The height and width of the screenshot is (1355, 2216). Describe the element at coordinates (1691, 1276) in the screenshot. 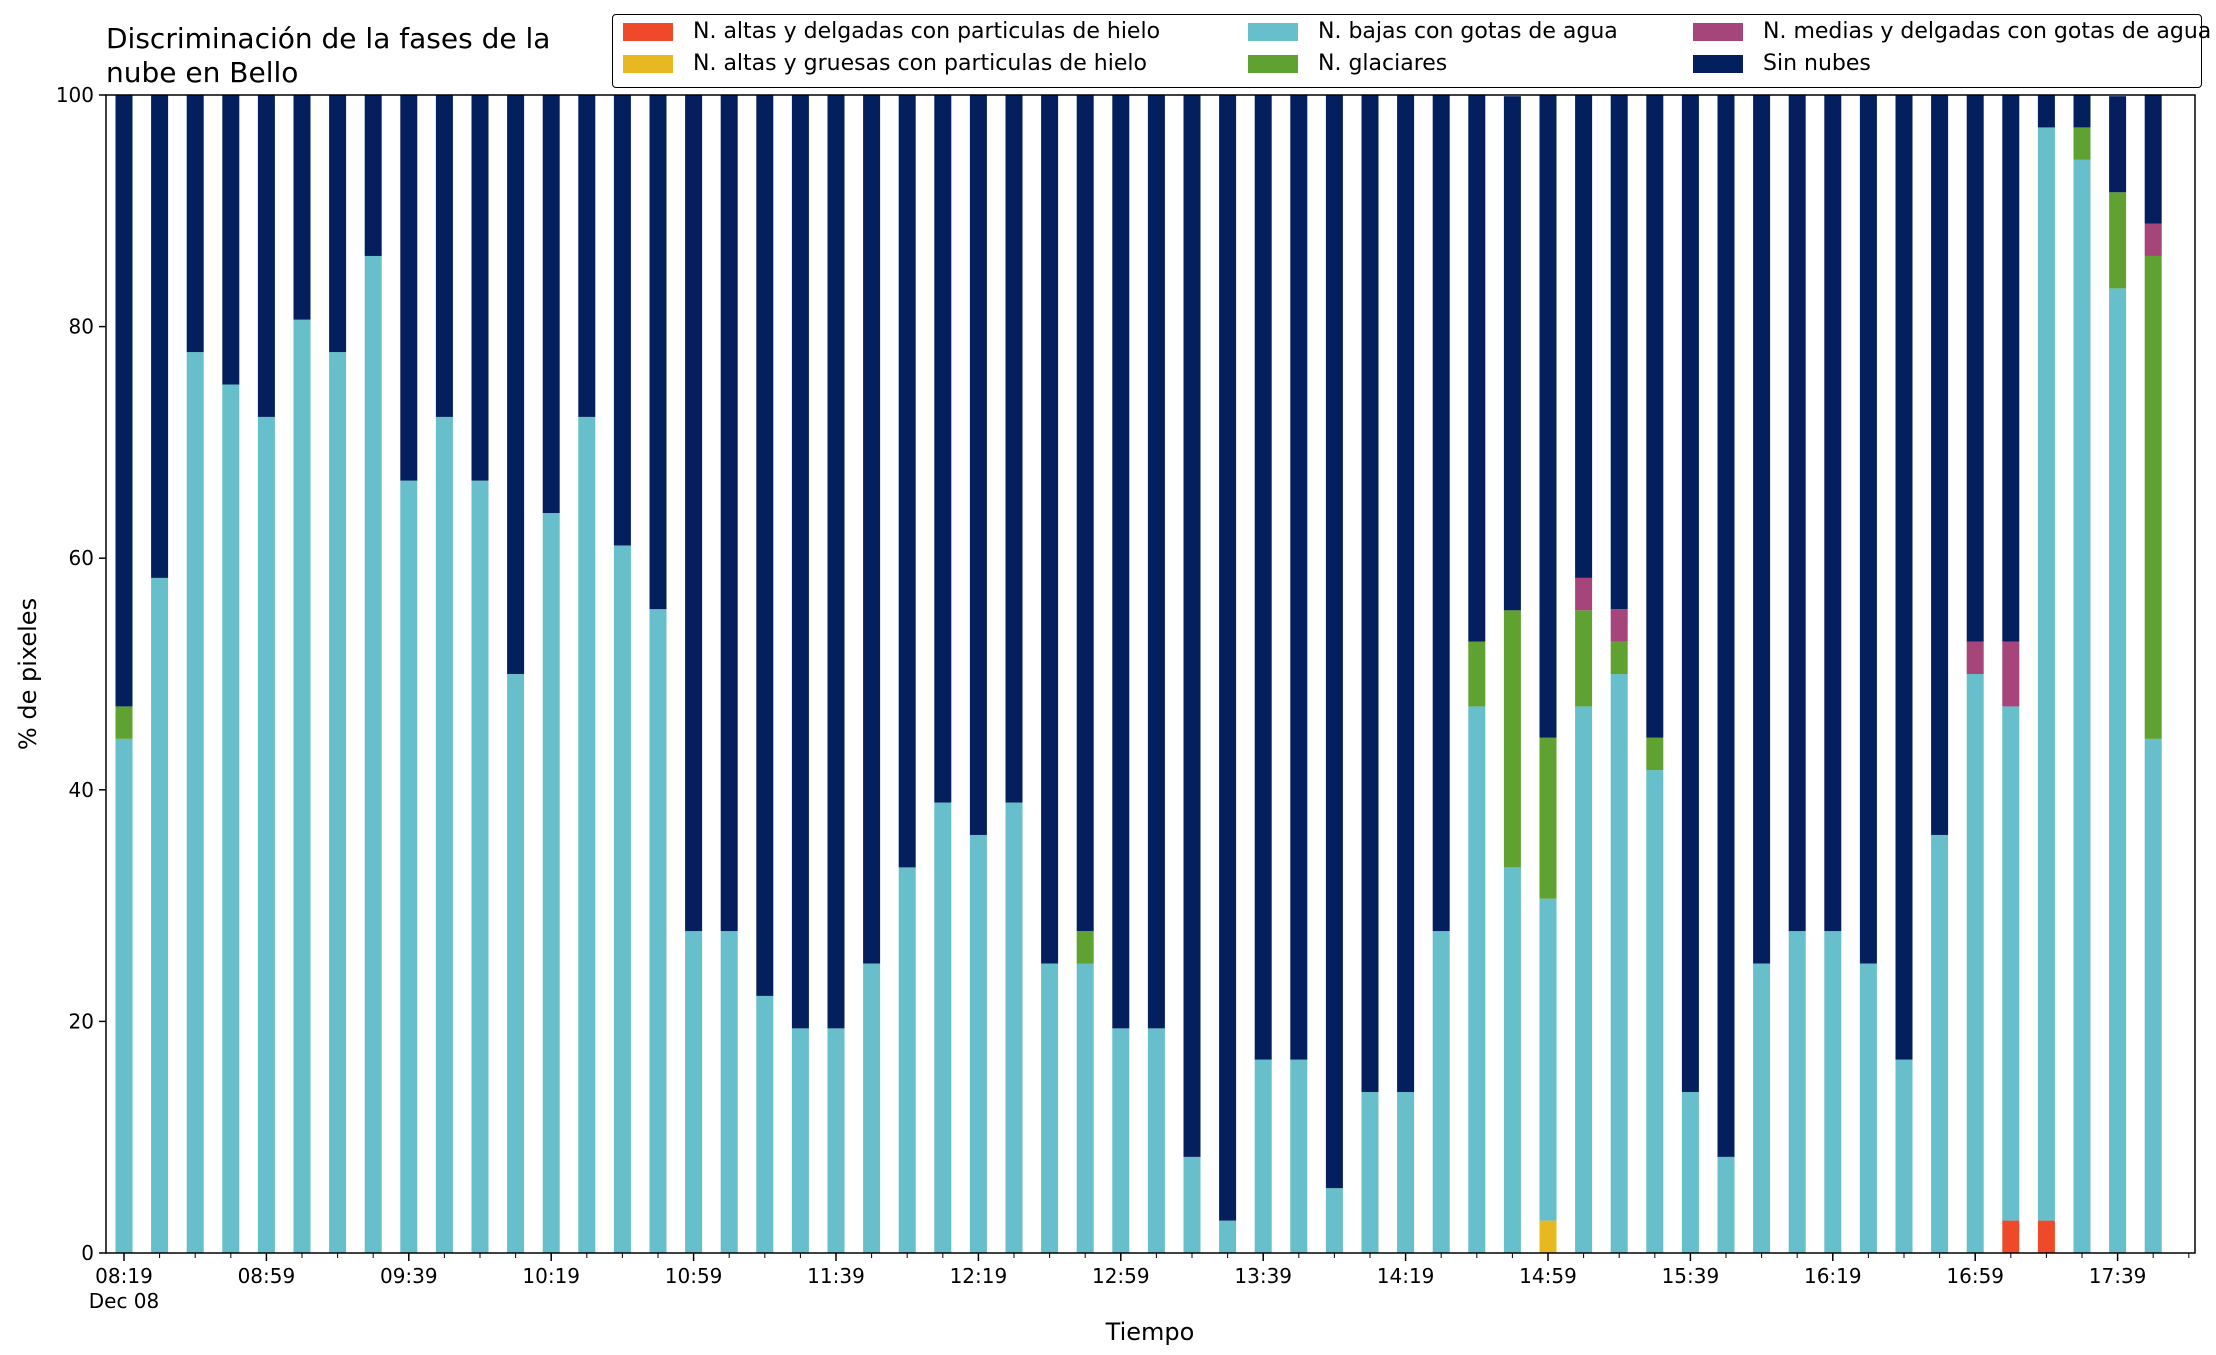

I see `x-tick-label-44: 15:39` at that location.